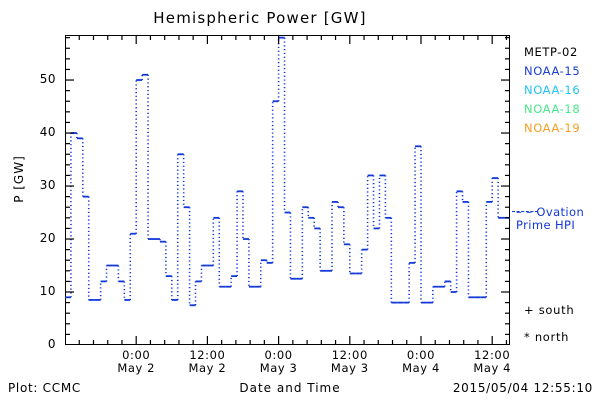 The image size is (600, 400). Describe the element at coordinates (522, 388) in the screenshot. I see `plot-timestamp: 2015/05/04 12:55:10` at that location.